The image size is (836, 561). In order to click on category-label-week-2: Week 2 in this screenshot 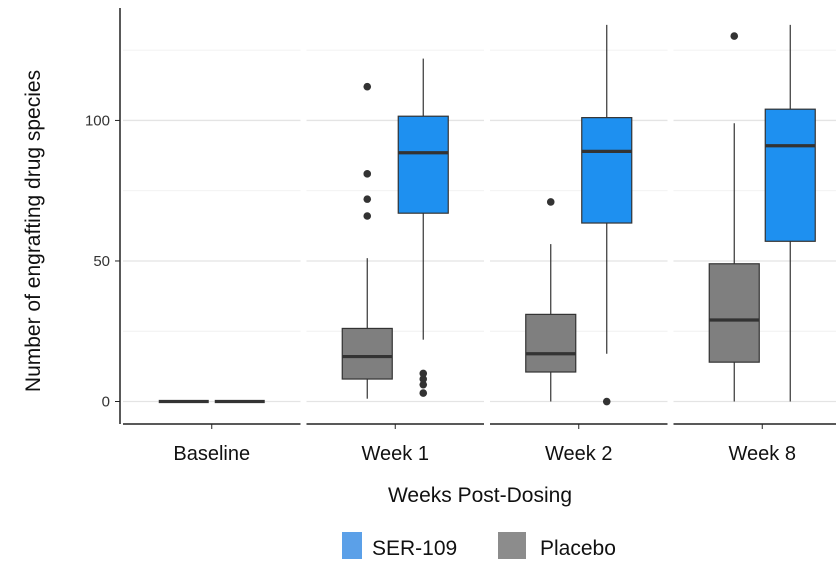, I will do `click(578, 454)`.